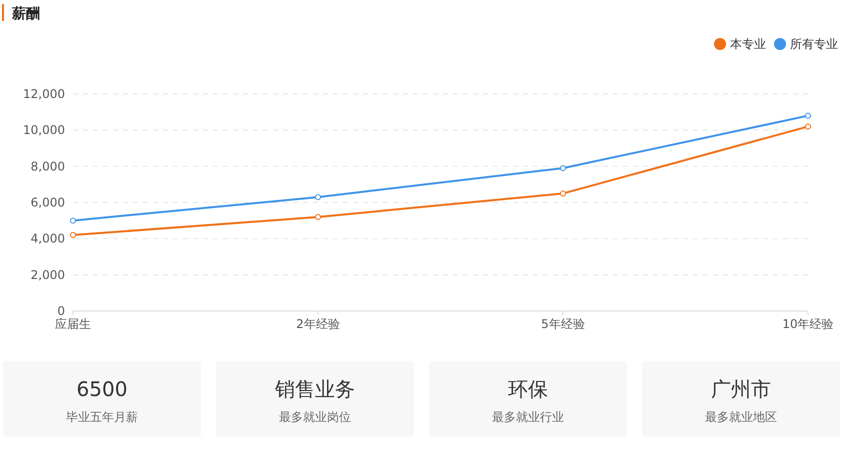  I want to click on text: 最多就业地区, so click(741, 417).